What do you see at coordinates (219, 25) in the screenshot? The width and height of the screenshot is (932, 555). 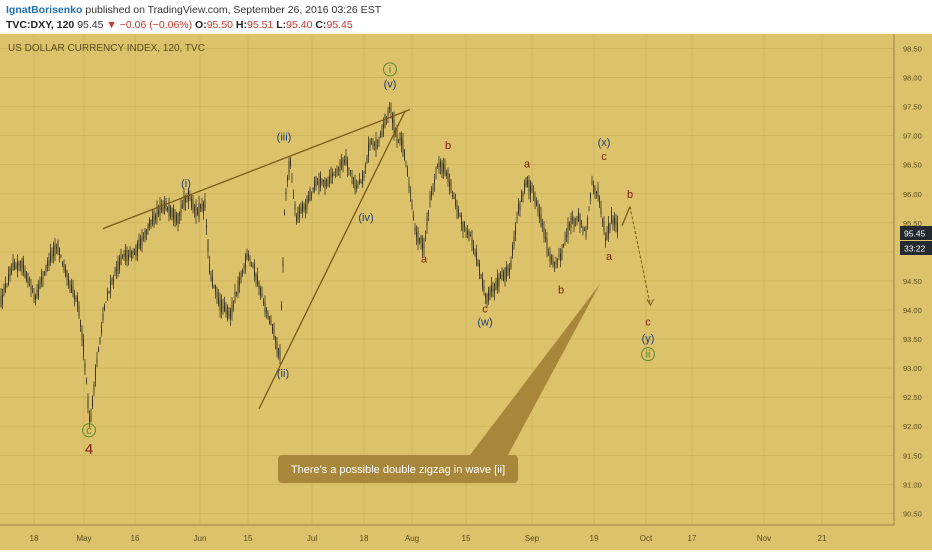 I see `open-value: 95.50` at bounding box center [219, 25].